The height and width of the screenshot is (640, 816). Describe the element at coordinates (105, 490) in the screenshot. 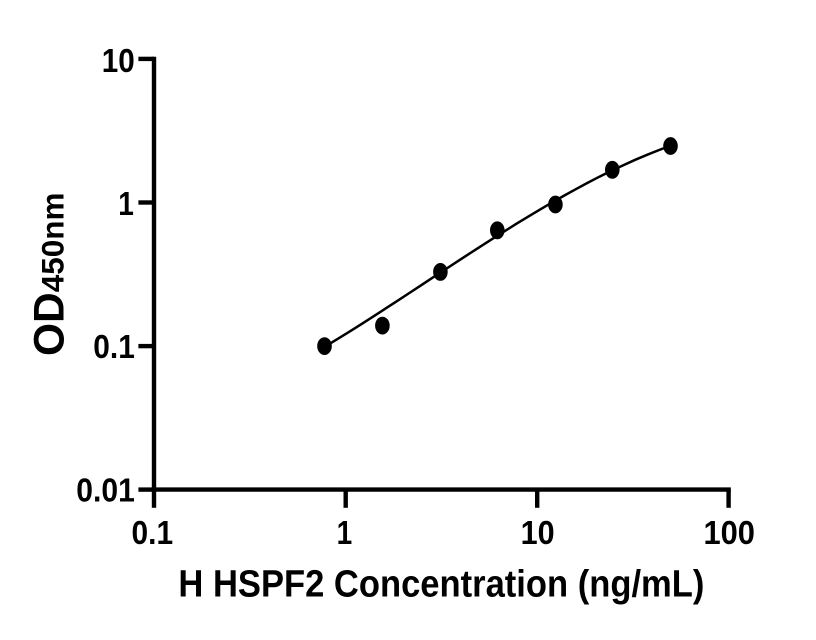

I see `svg-text: 0.01` at that location.